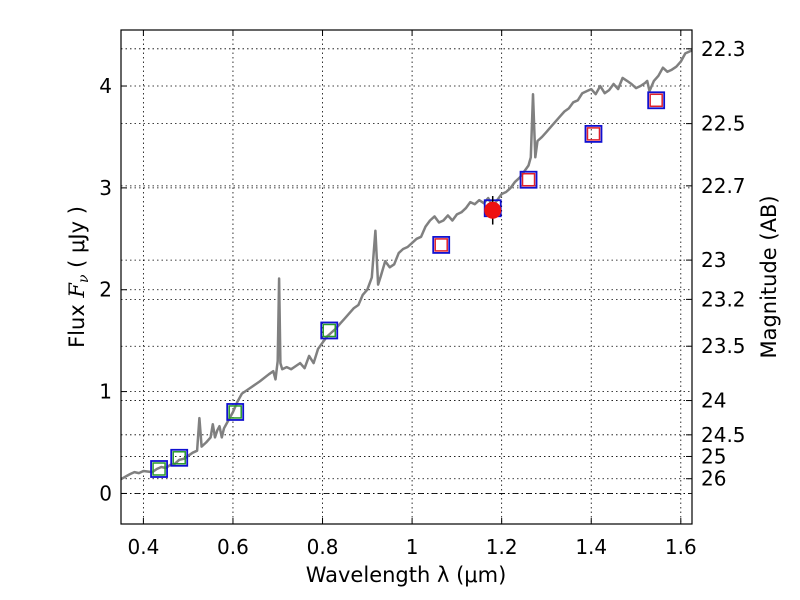 The width and height of the screenshot is (800, 600). What do you see at coordinates (105, 188) in the screenshot?
I see `y-tick-label: 3` at bounding box center [105, 188].